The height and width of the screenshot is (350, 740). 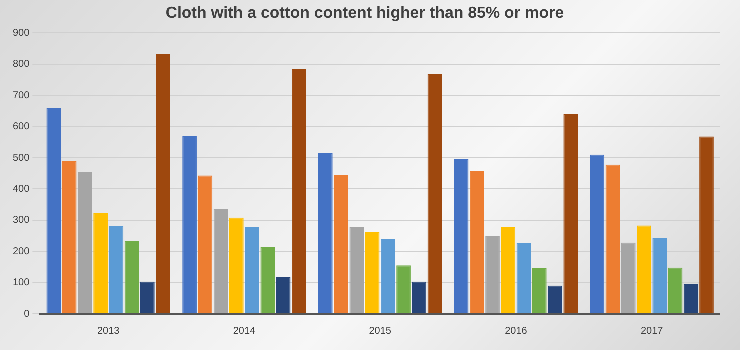 What do you see at coordinates (21, 127) in the screenshot?
I see `y-tick-label: 600` at bounding box center [21, 127].